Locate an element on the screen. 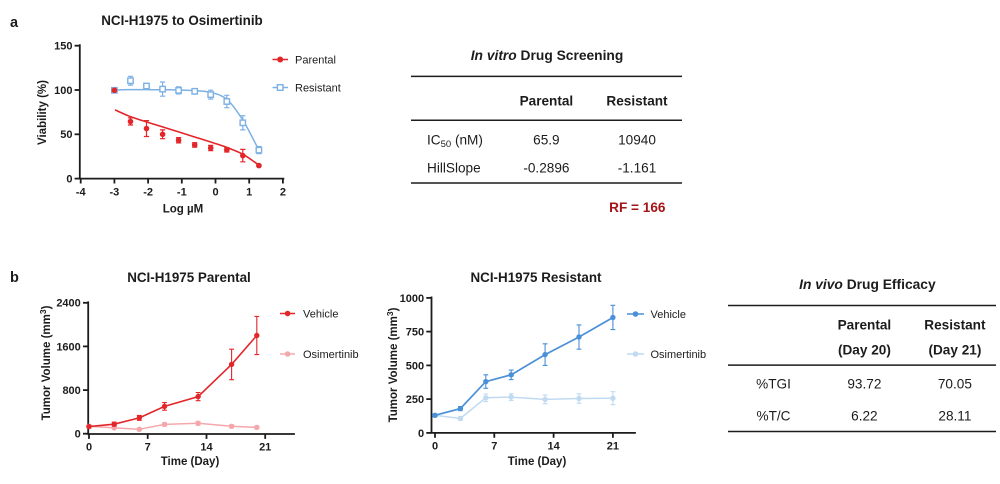  svg-text: 250 is located at coordinates (415, 400).